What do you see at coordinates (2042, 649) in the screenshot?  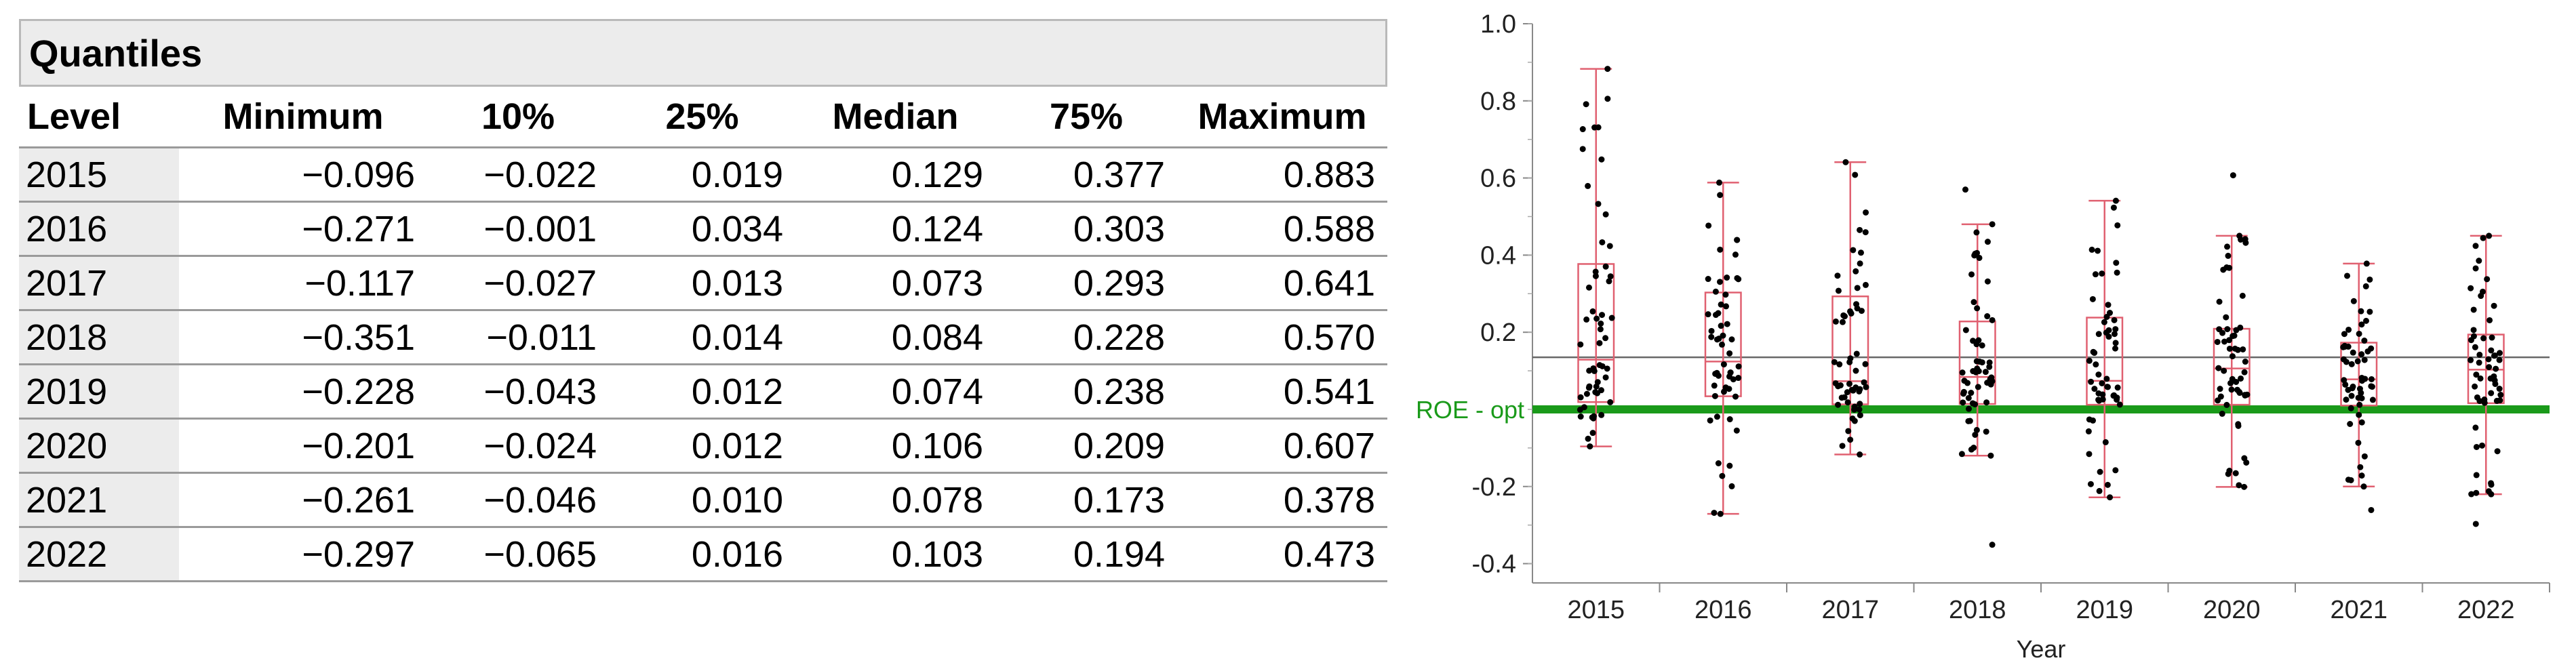 I see `x-axis-title: Year` at bounding box center [2042, 649].